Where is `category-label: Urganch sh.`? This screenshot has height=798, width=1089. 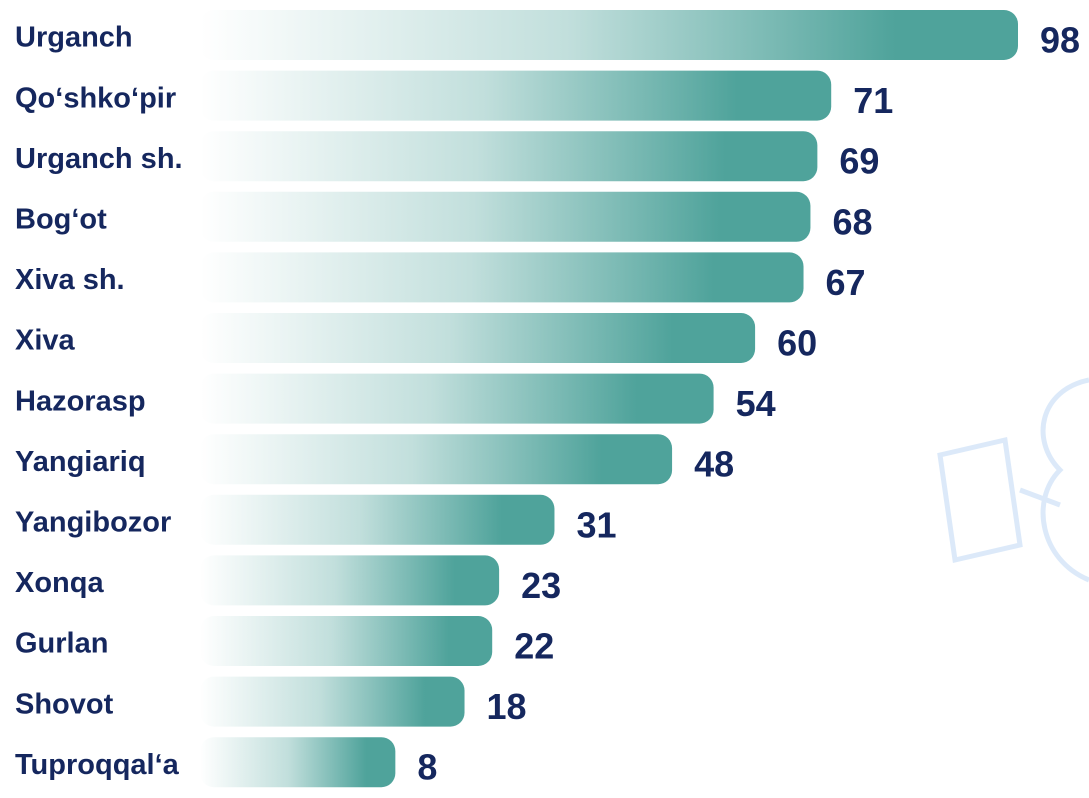
category-label: Urganch sh. is located at coordinates (99, 159).